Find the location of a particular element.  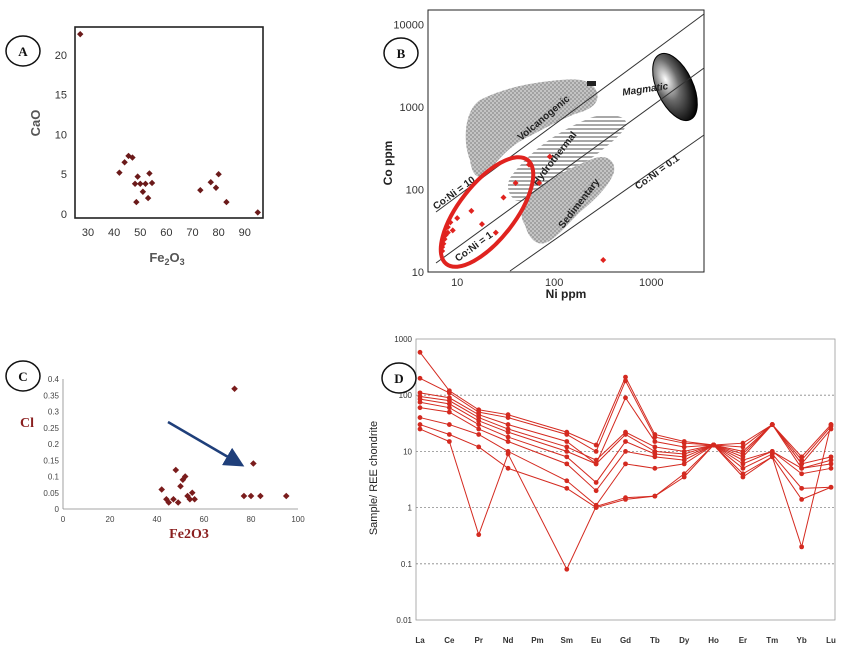

panel-b-y-tick-label: 100 is located at coordinates (415, 191).